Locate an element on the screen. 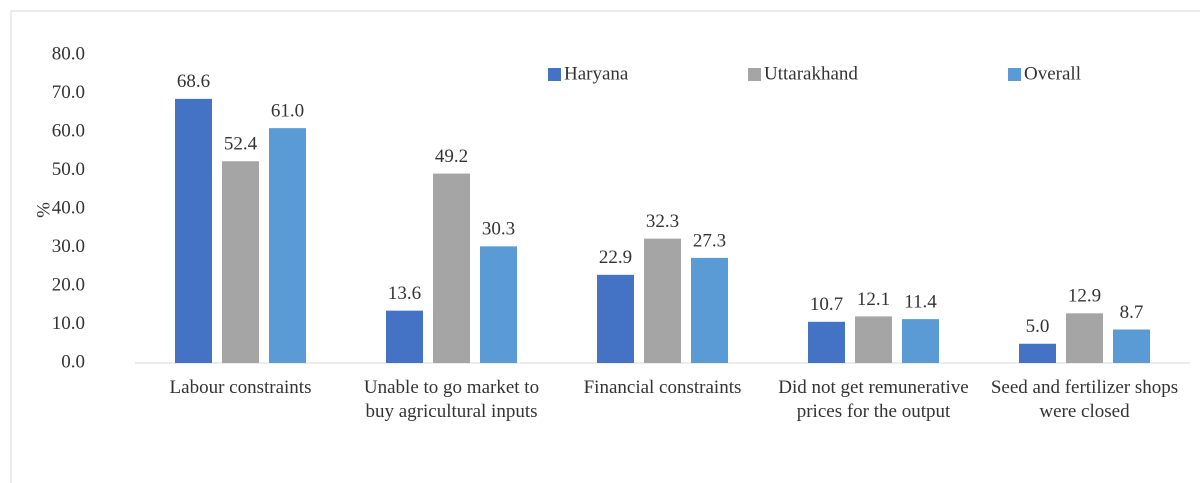  y-tick-label: 70.0 is located at coordinates (68, 92).